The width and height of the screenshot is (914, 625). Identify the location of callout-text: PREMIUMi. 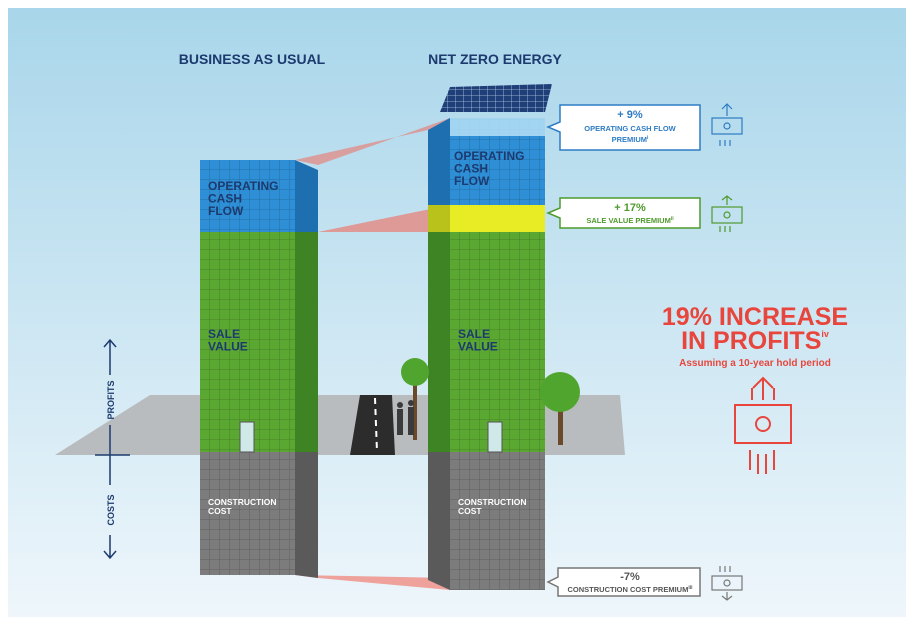
(630, 139).